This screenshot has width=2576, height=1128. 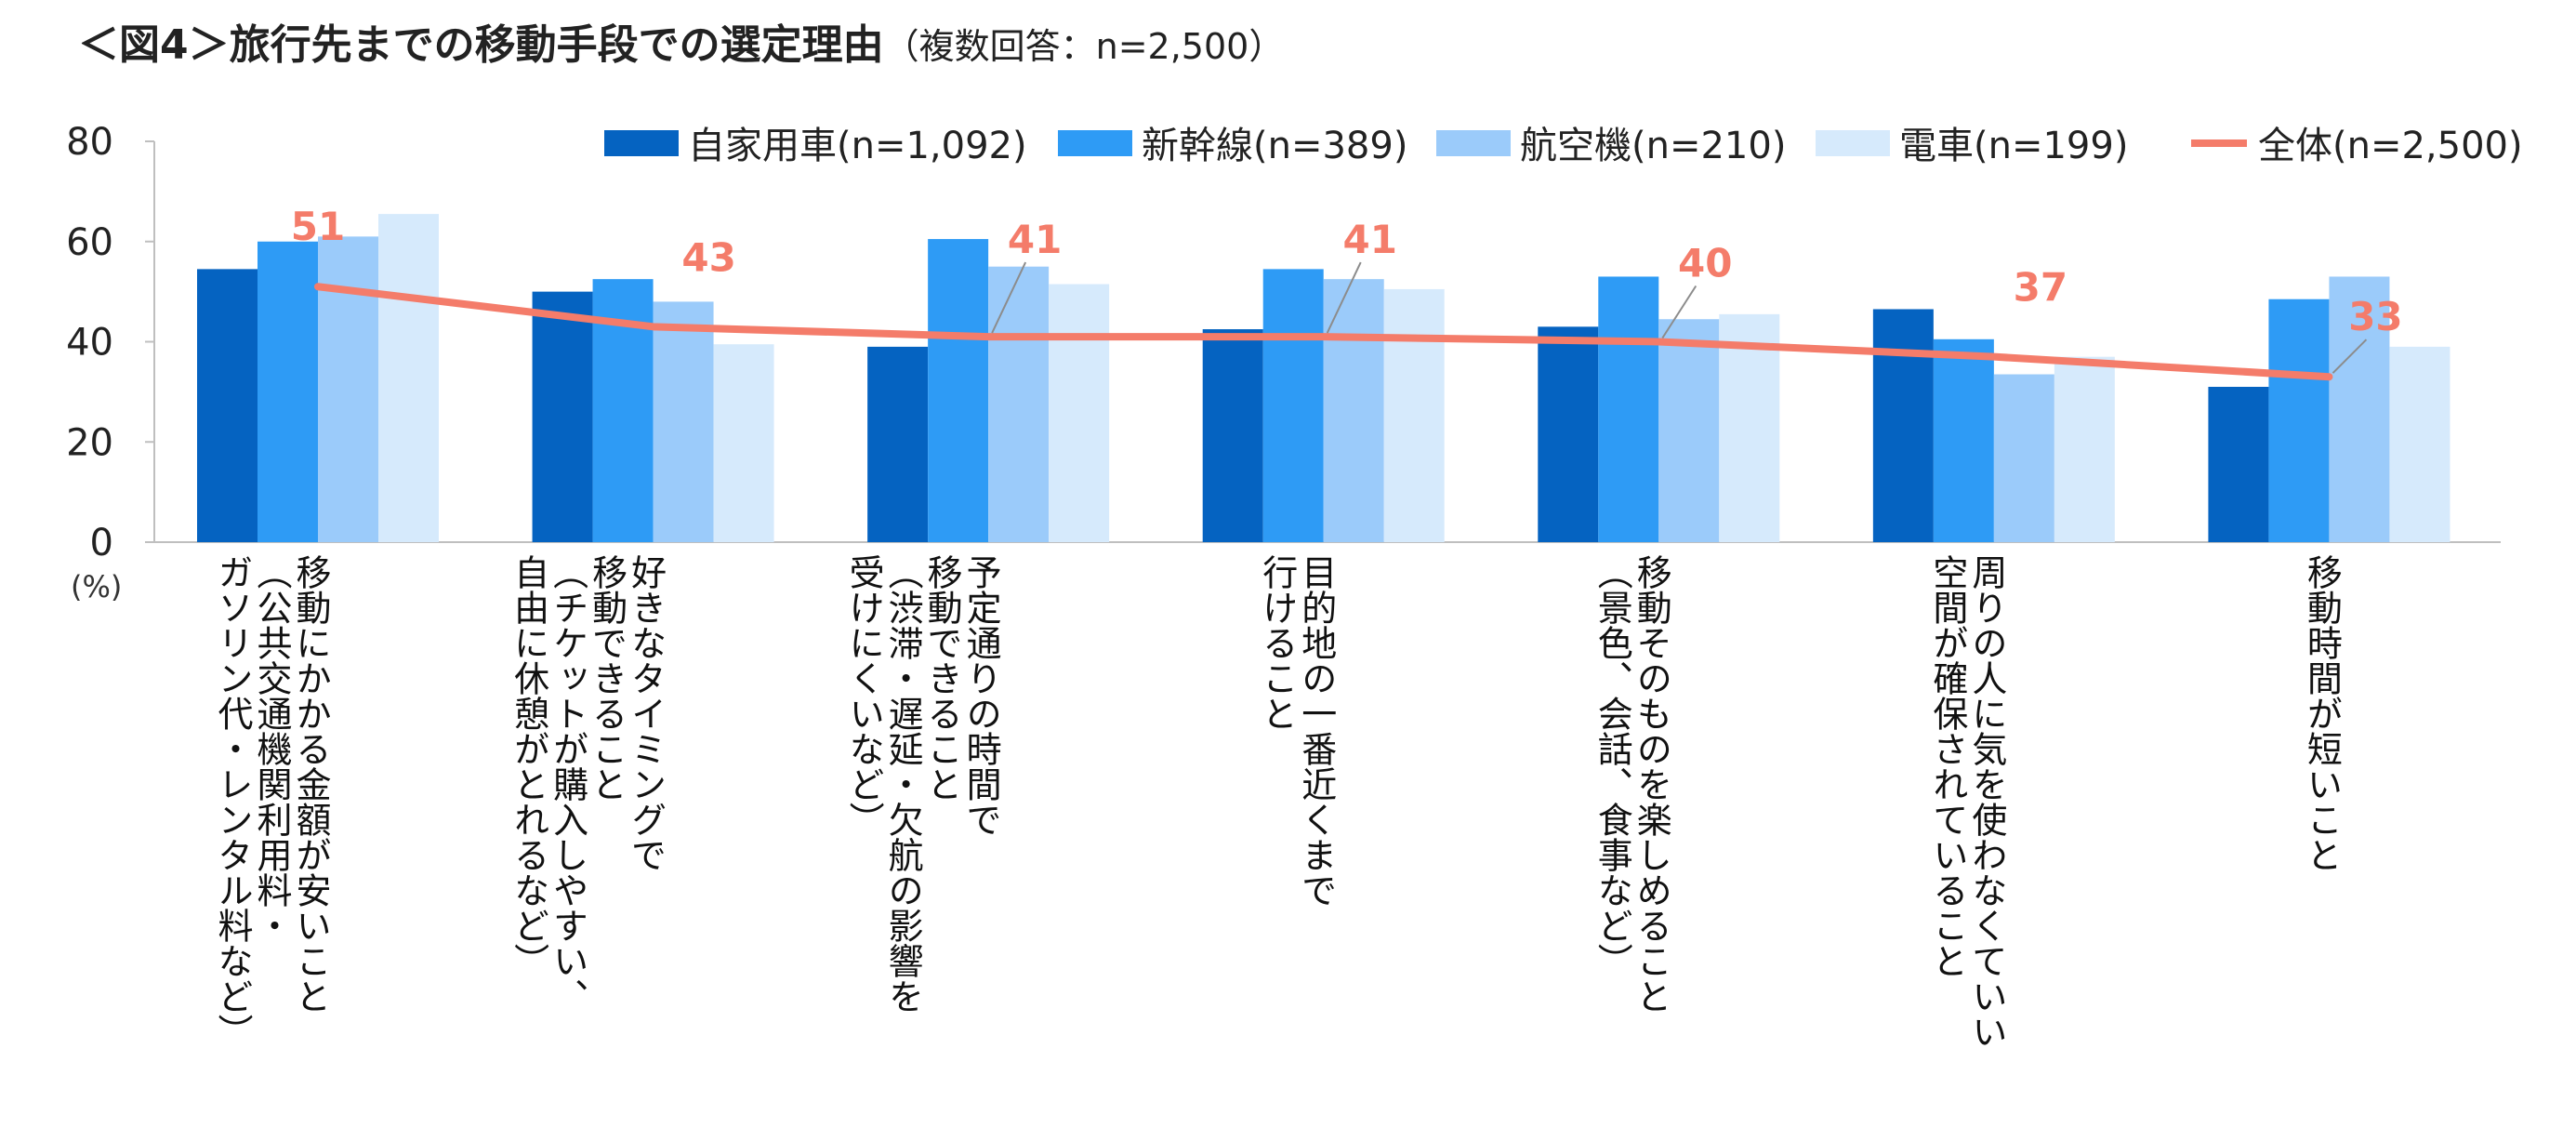 What do you see at coordinates (980, 696) in the screenshot?
I see `category-label-3-line-1: 予定通りの時間で` at bounding box center [980, 696].